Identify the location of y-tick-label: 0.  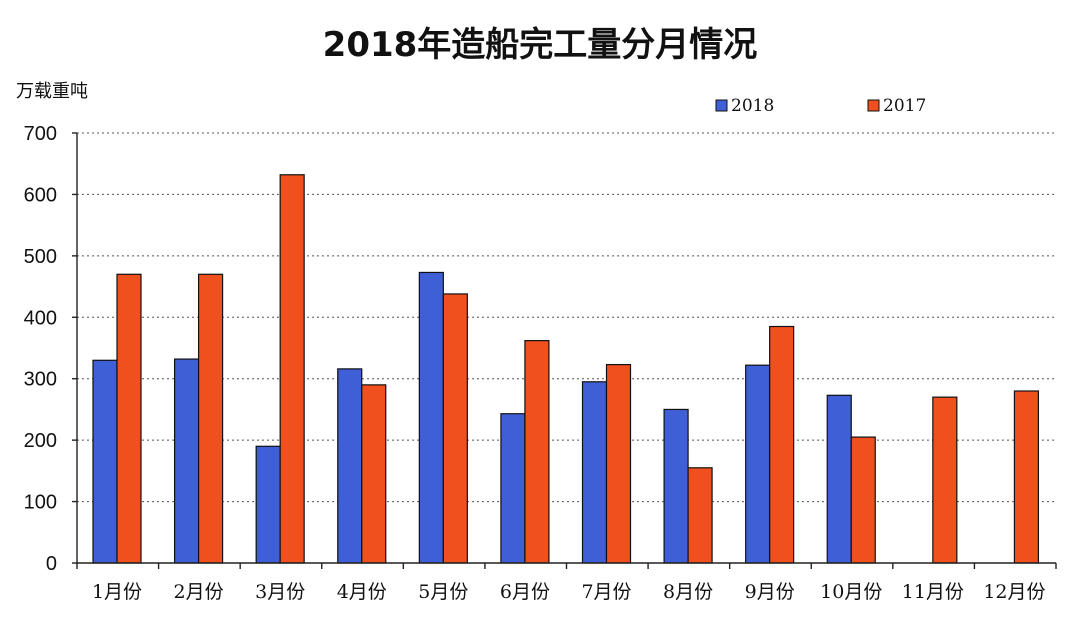
(51, 564).